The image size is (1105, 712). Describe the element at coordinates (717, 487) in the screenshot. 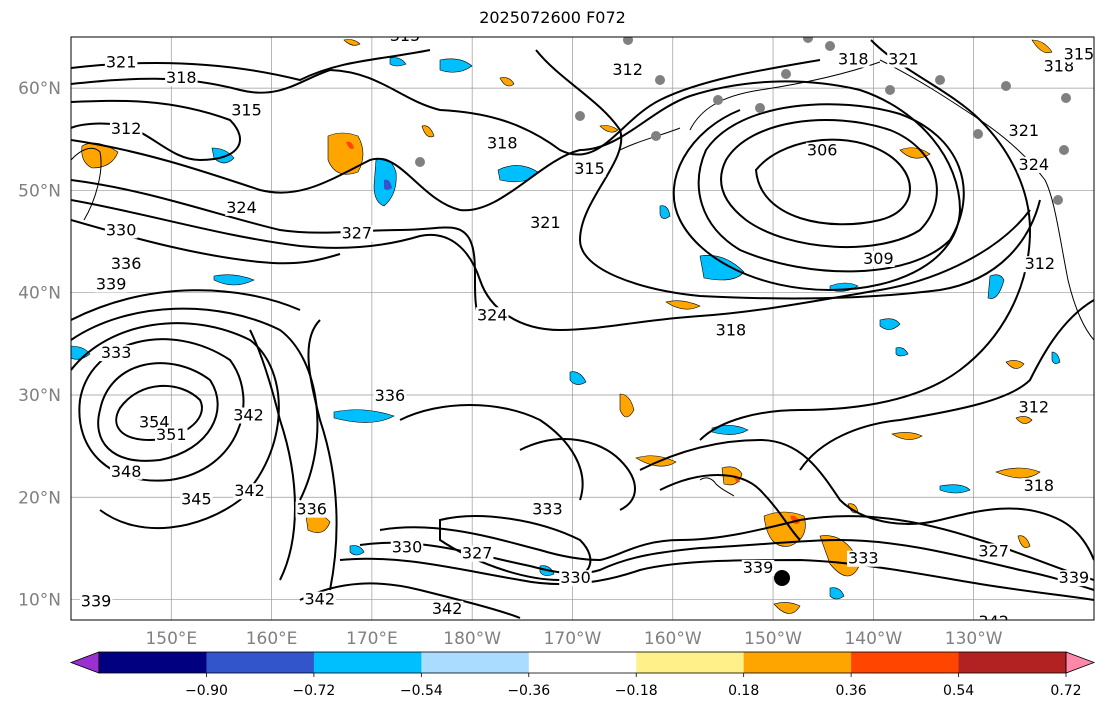

I see `hawaii-islands` at that location.